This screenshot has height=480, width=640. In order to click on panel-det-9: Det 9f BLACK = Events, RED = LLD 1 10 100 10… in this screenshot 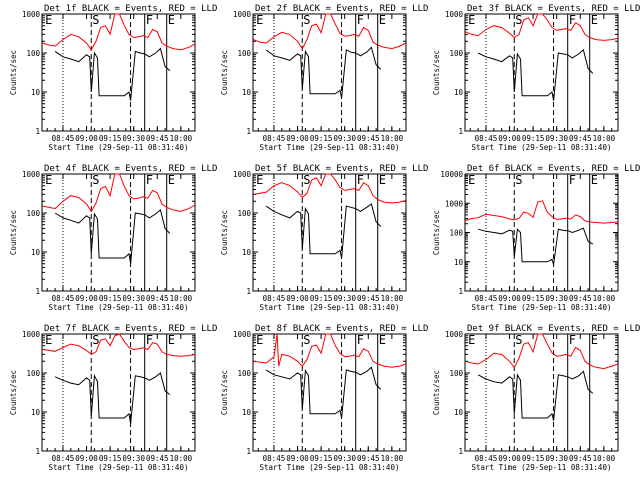, I will do `click(536, 398)`.